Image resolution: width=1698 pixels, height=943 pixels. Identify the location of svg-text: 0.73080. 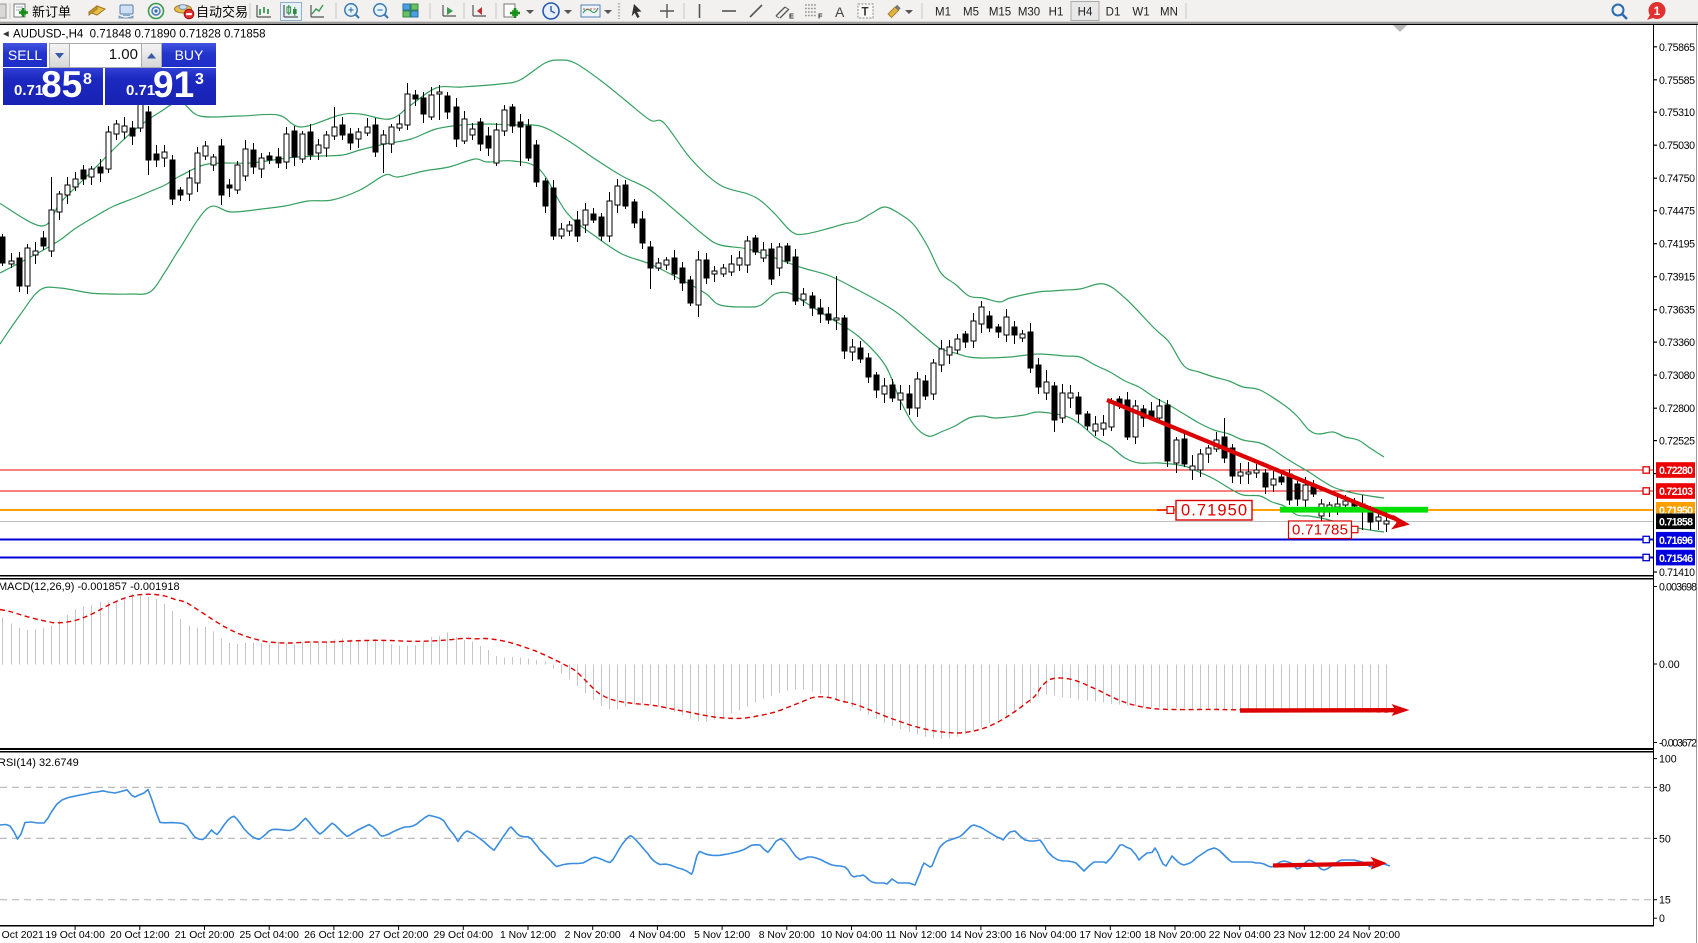
(1677, 376).